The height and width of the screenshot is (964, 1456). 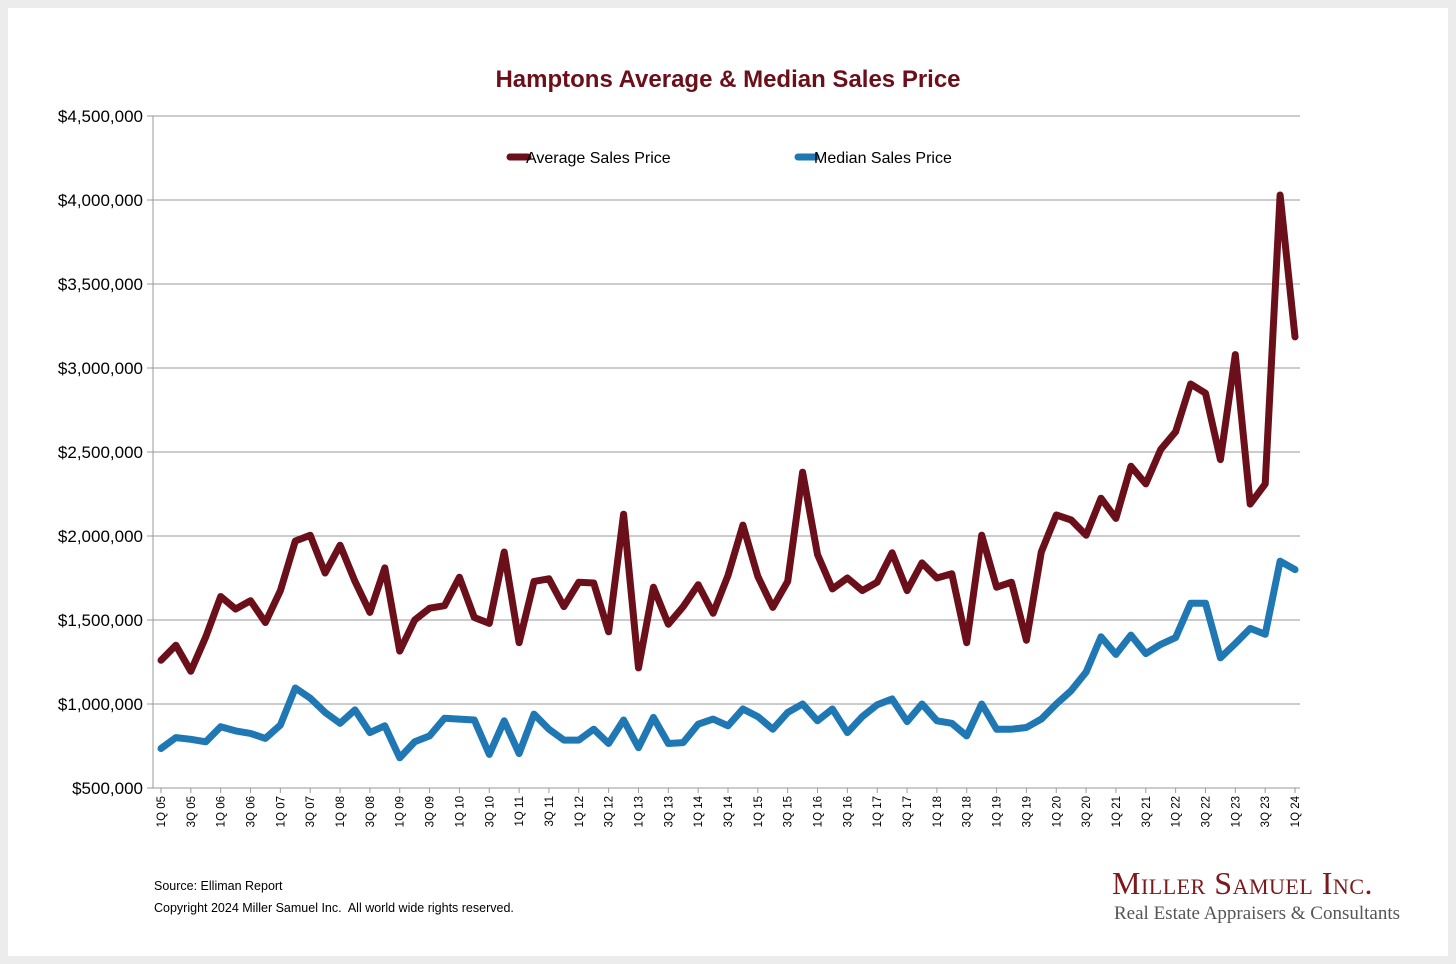 What do you see at coordinates (100, 704) in the screenshot?
I see `y-tick-label: $1,000,000` at bounding box center [100, 704].